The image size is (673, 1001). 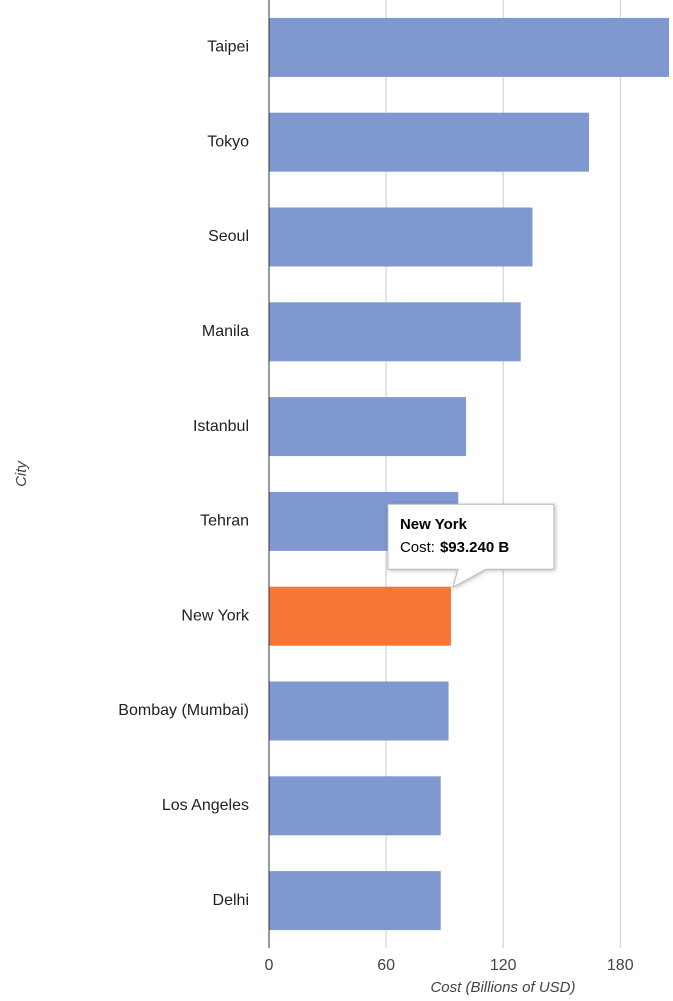 What do you see at coordinates (417, 547) in the screenshot?
I see `tooltip-label: Cost:` at bounding box center [417, 547].